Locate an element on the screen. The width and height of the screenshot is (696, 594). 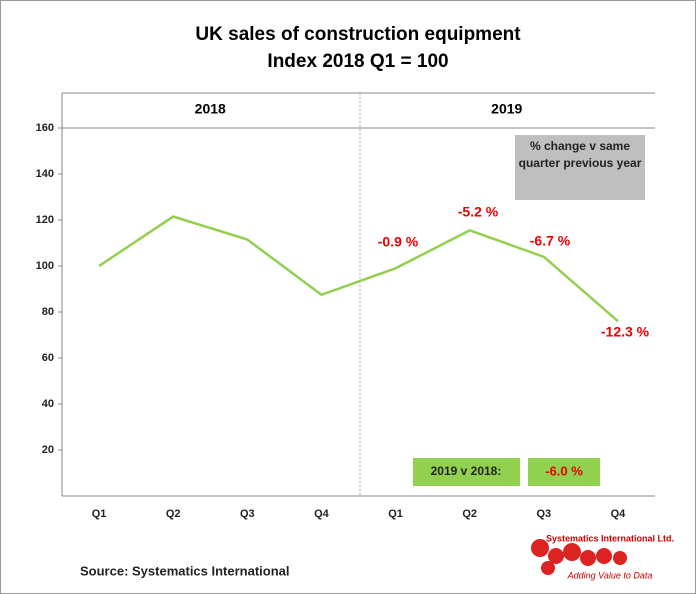
y-tick-label: 60 is located at coordinates (48, 358).